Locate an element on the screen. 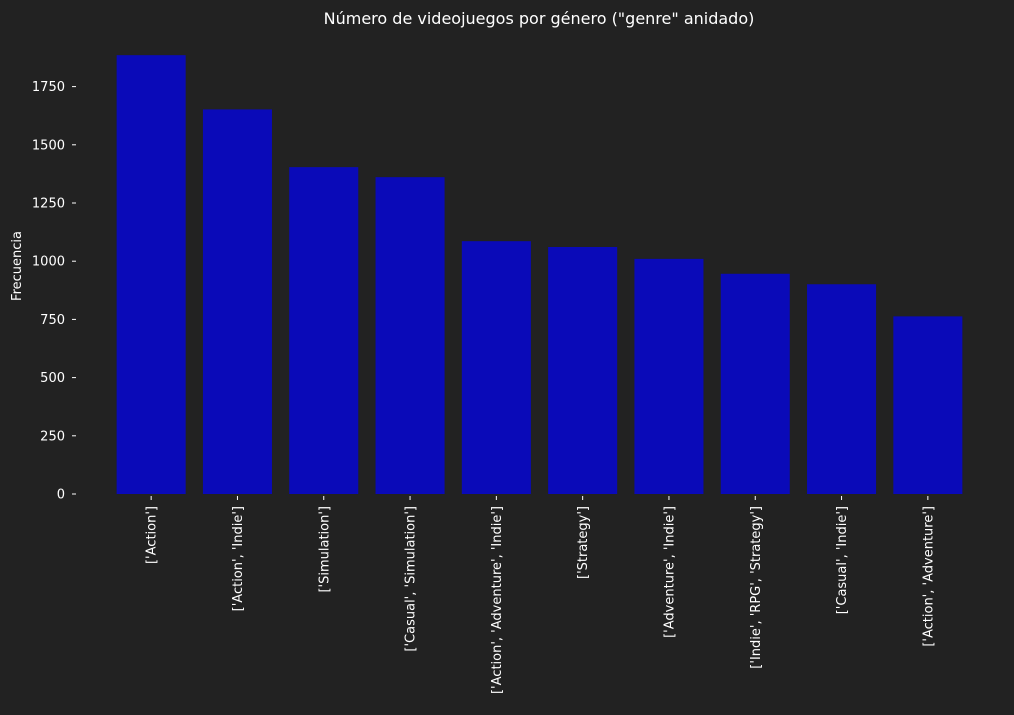  x-tick-label: ['Adventure', 'Indie'] is located at coordinates (669, 572).